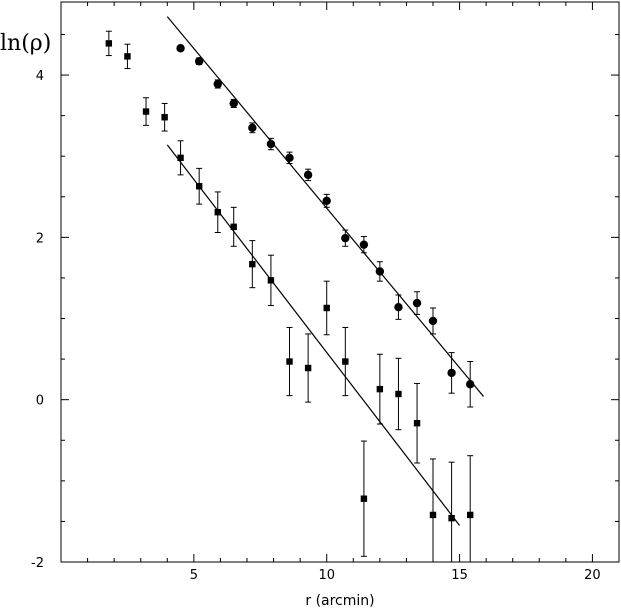 This screenshot has height=610, width=621. What do you see at coordinates (40, 76) in the screenshot?
I see `y-tick-label: 4` at bounding box center [40, 76].